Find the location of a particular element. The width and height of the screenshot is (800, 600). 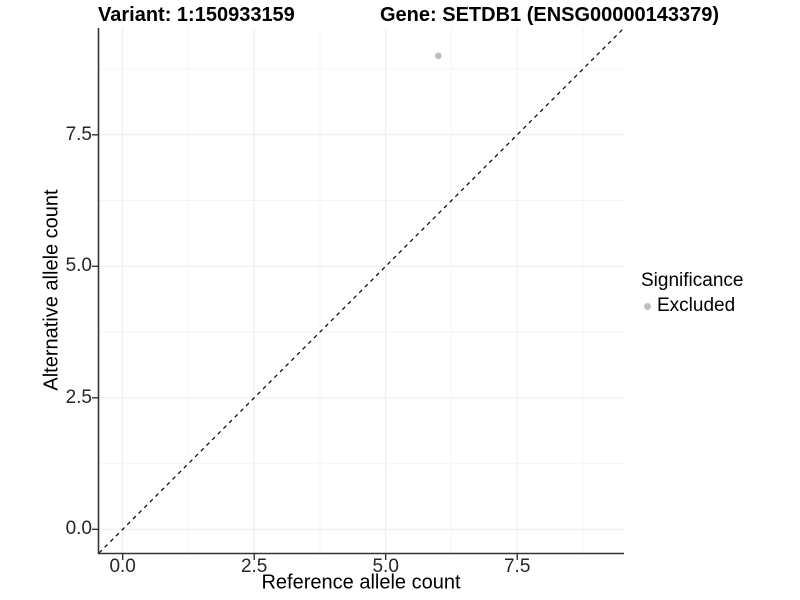

x-tick-label: 5.0 is located at coordinates (385, 566).